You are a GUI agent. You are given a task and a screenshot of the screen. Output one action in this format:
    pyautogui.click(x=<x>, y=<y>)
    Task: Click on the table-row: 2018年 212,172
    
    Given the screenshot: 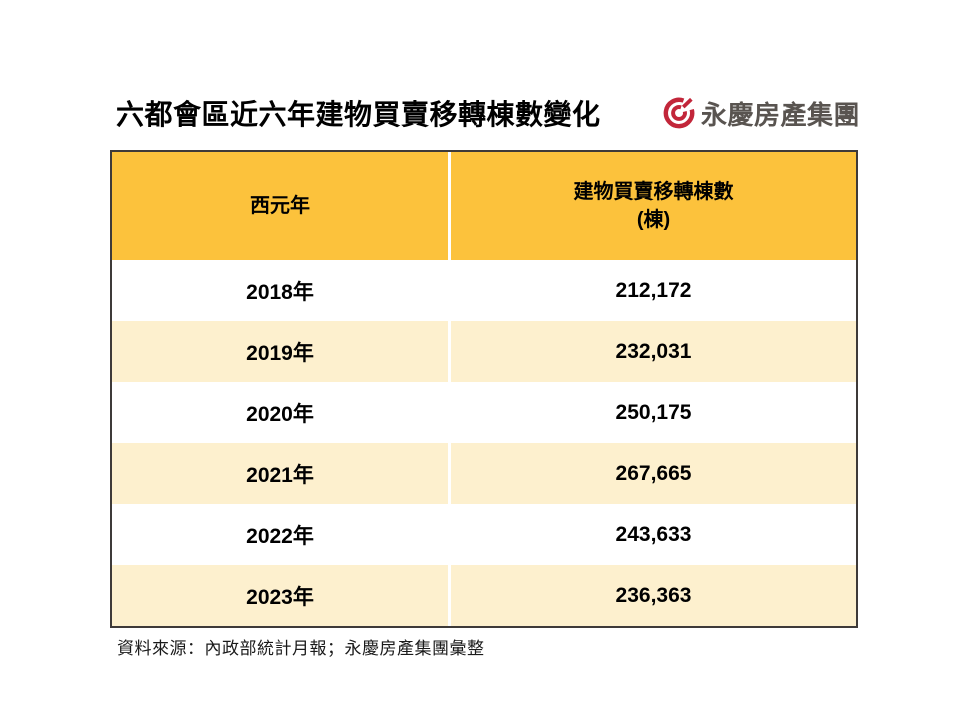 What is the action you would take?
    pyautogui.click(x=484, y=290)
    